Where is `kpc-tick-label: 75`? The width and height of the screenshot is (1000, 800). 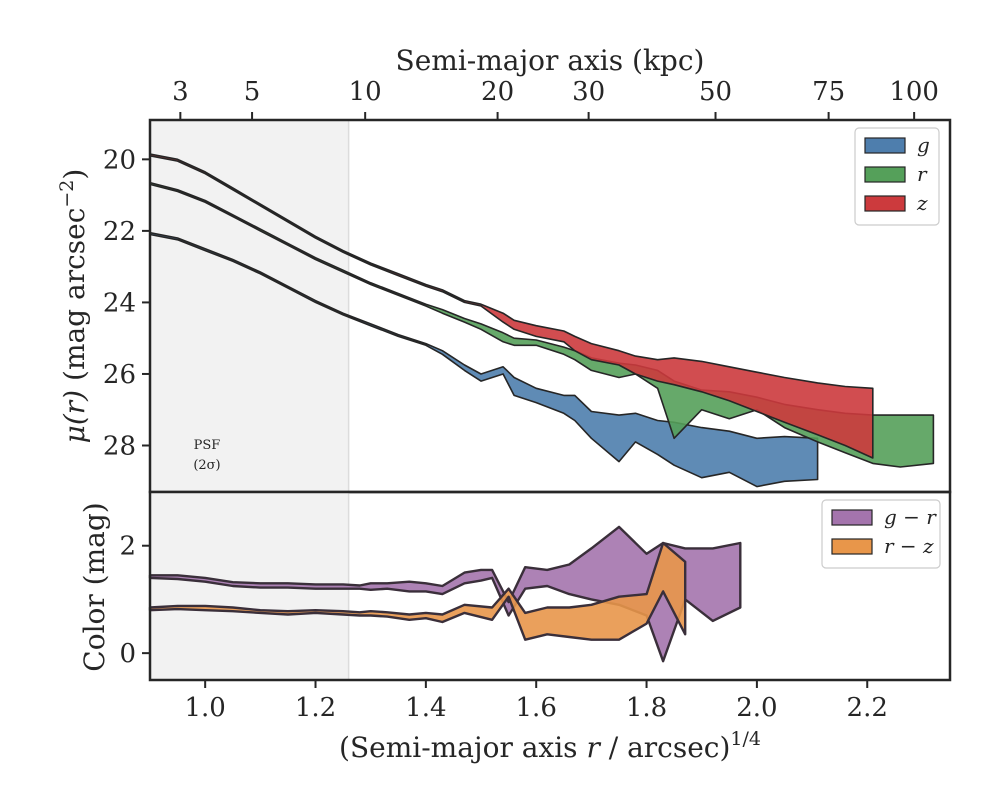
kpc-tick-label: 75 is located at coordinates (828, 92).